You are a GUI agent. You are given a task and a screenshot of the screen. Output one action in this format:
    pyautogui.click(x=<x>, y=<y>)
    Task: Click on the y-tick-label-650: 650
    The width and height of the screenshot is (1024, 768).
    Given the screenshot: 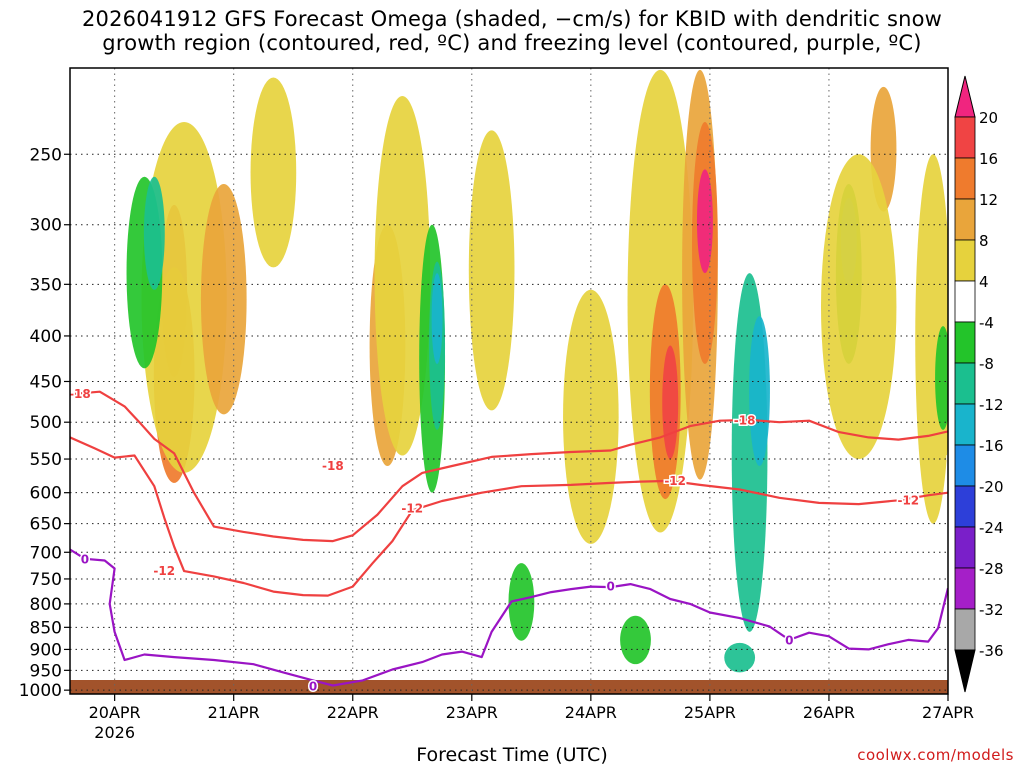 What is the action you would take?
    pyautogui.click(x=46, y=525)
    